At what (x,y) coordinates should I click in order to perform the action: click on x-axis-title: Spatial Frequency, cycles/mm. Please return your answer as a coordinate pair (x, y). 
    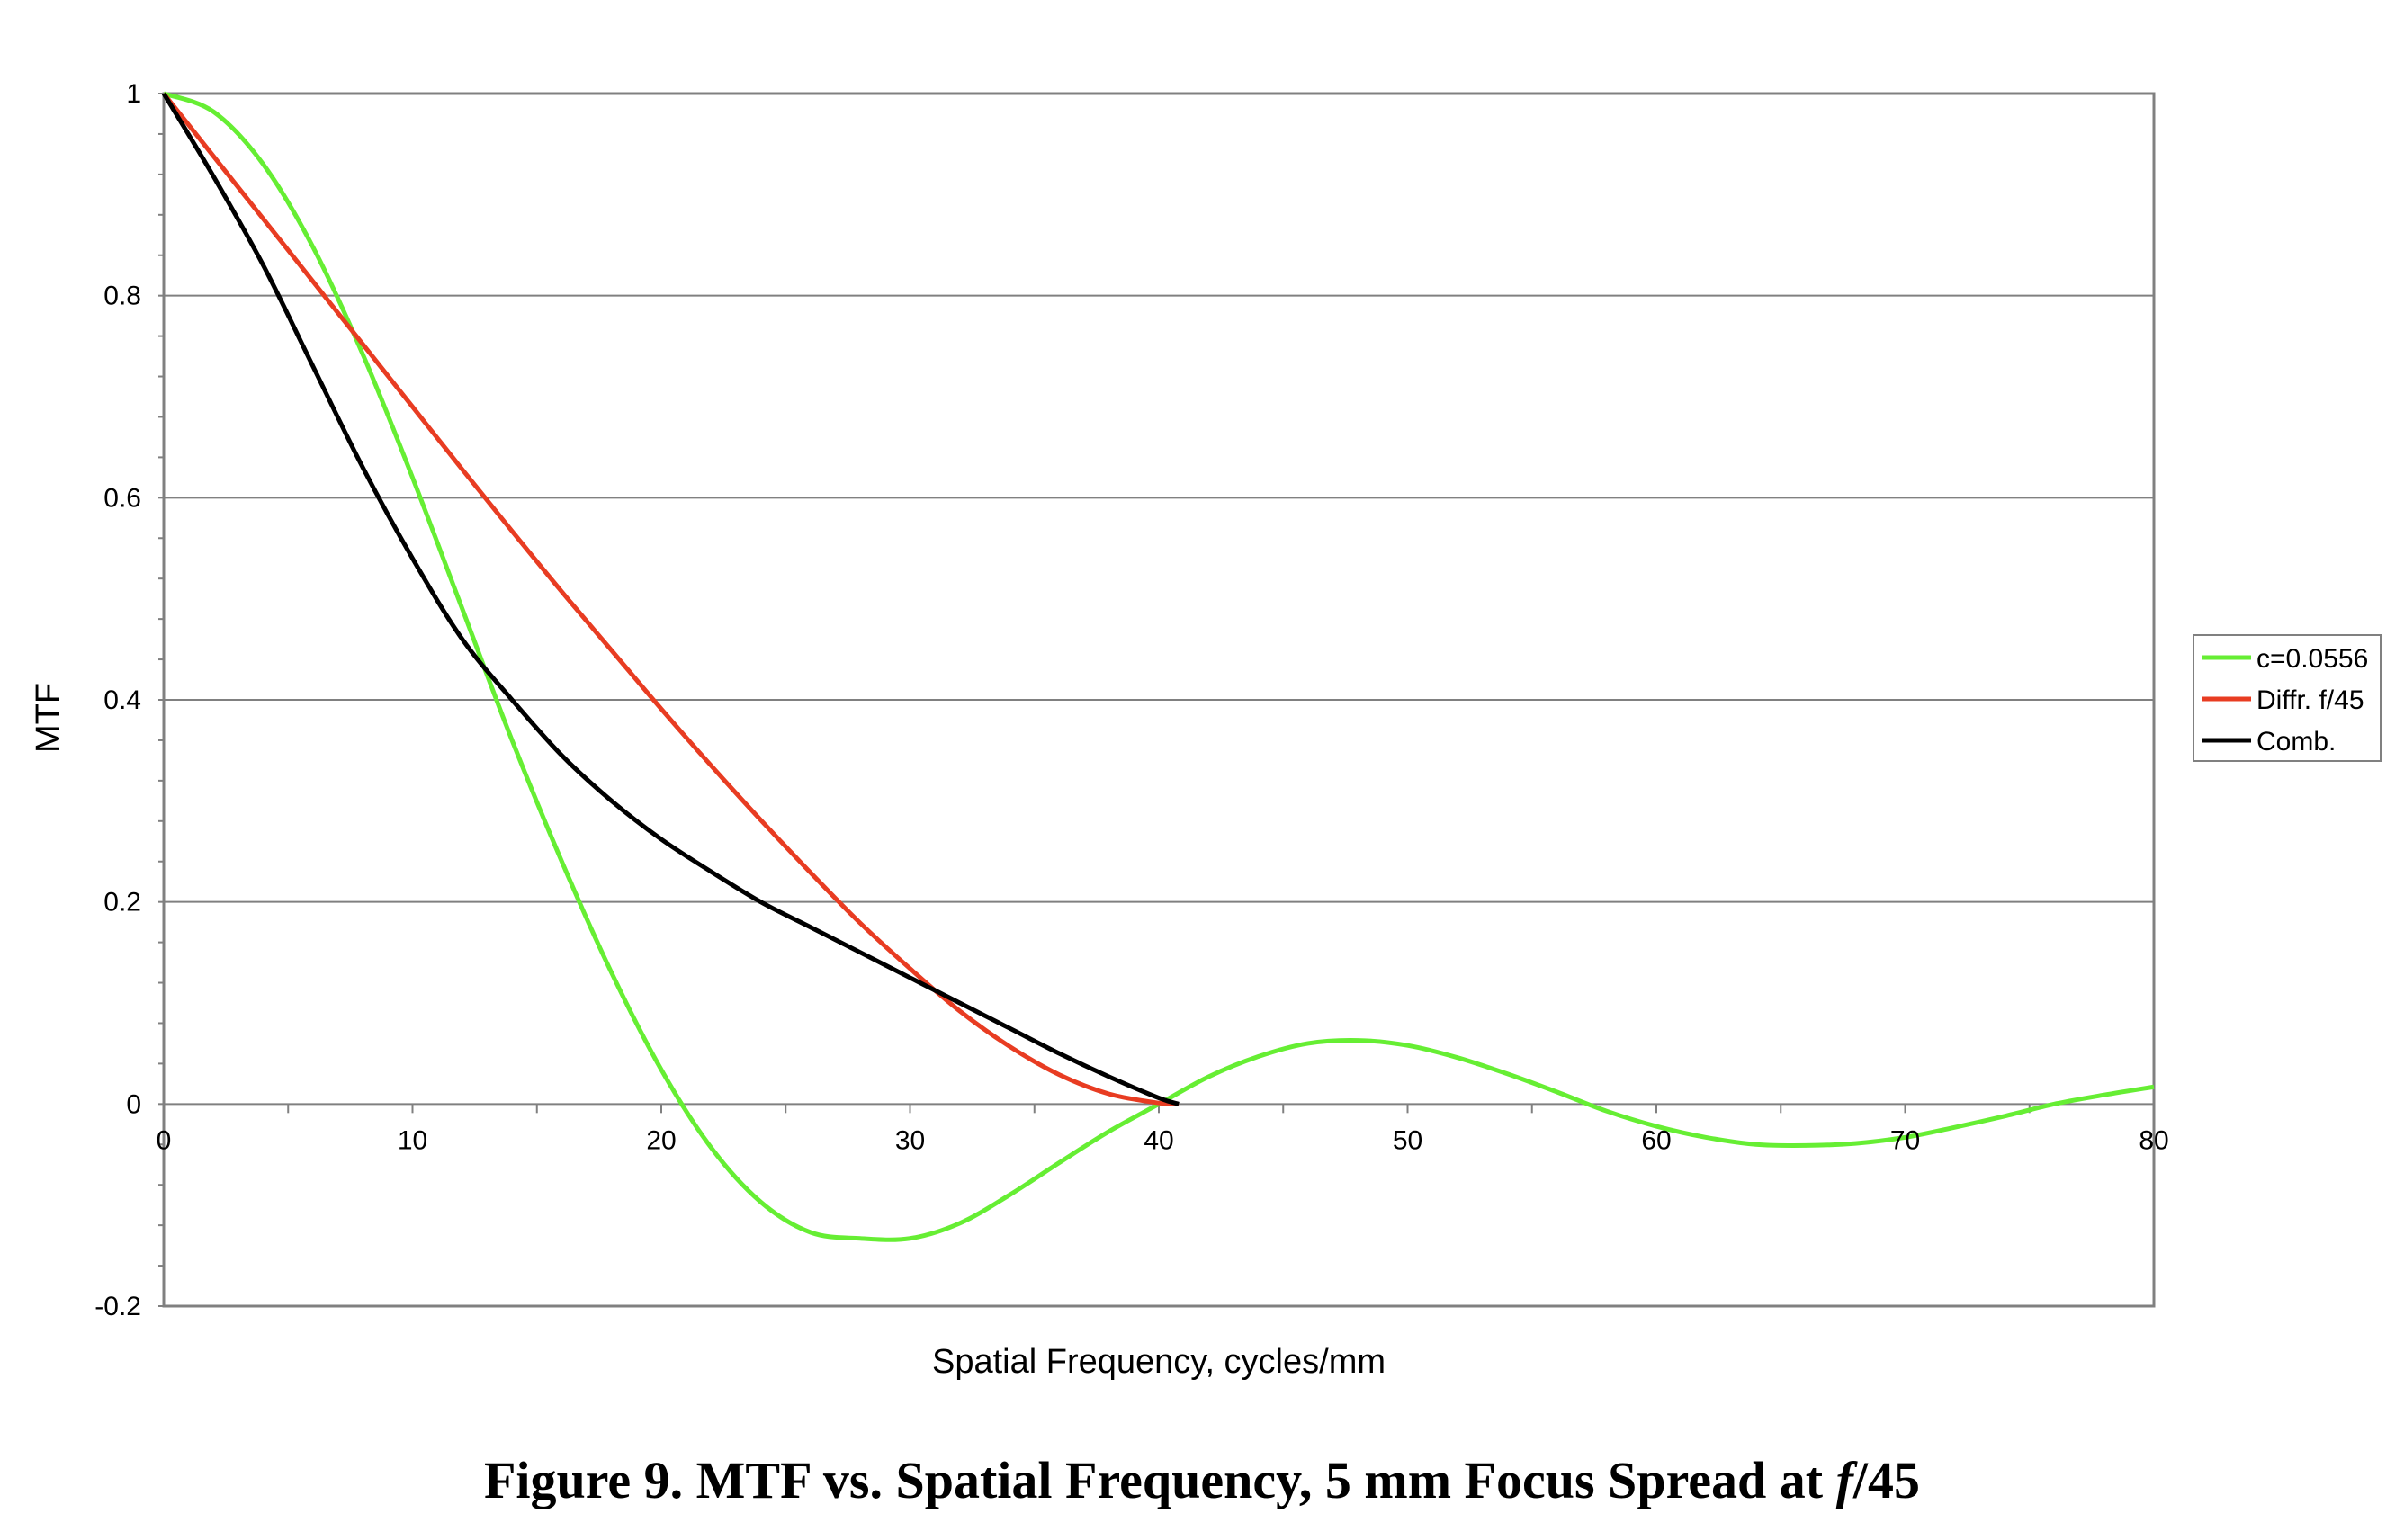
    Looking at the image, I should click on (1159, 1362).